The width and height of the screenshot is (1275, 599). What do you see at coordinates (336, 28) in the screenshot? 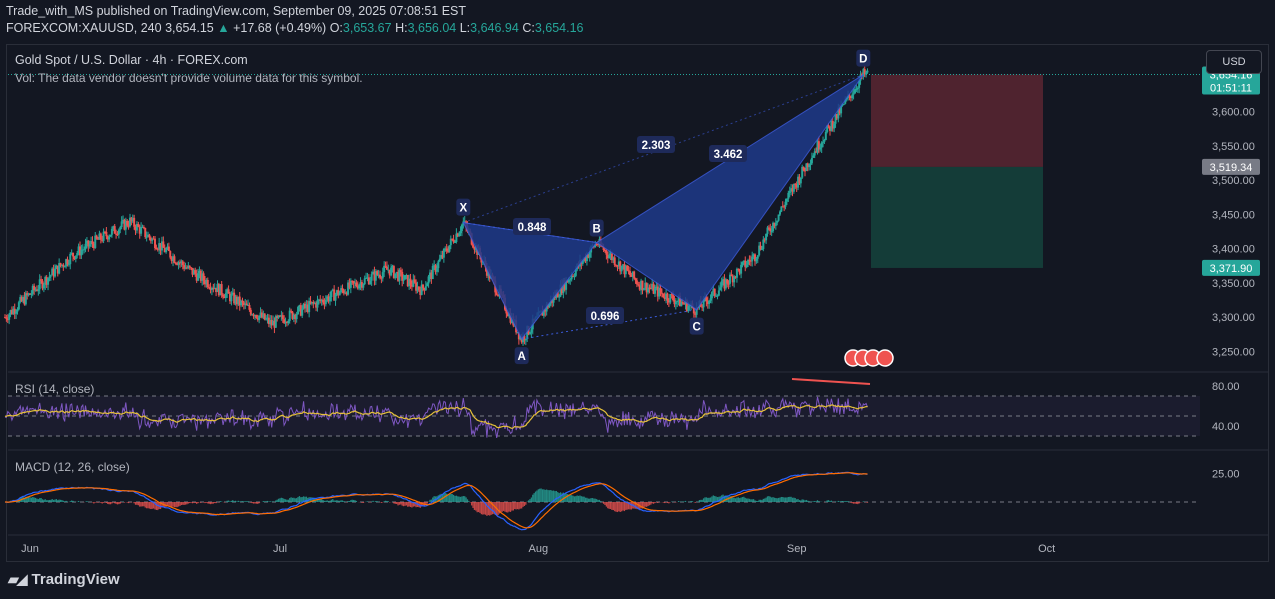
I see `open-label: O:` at bounding box center [336, 28].